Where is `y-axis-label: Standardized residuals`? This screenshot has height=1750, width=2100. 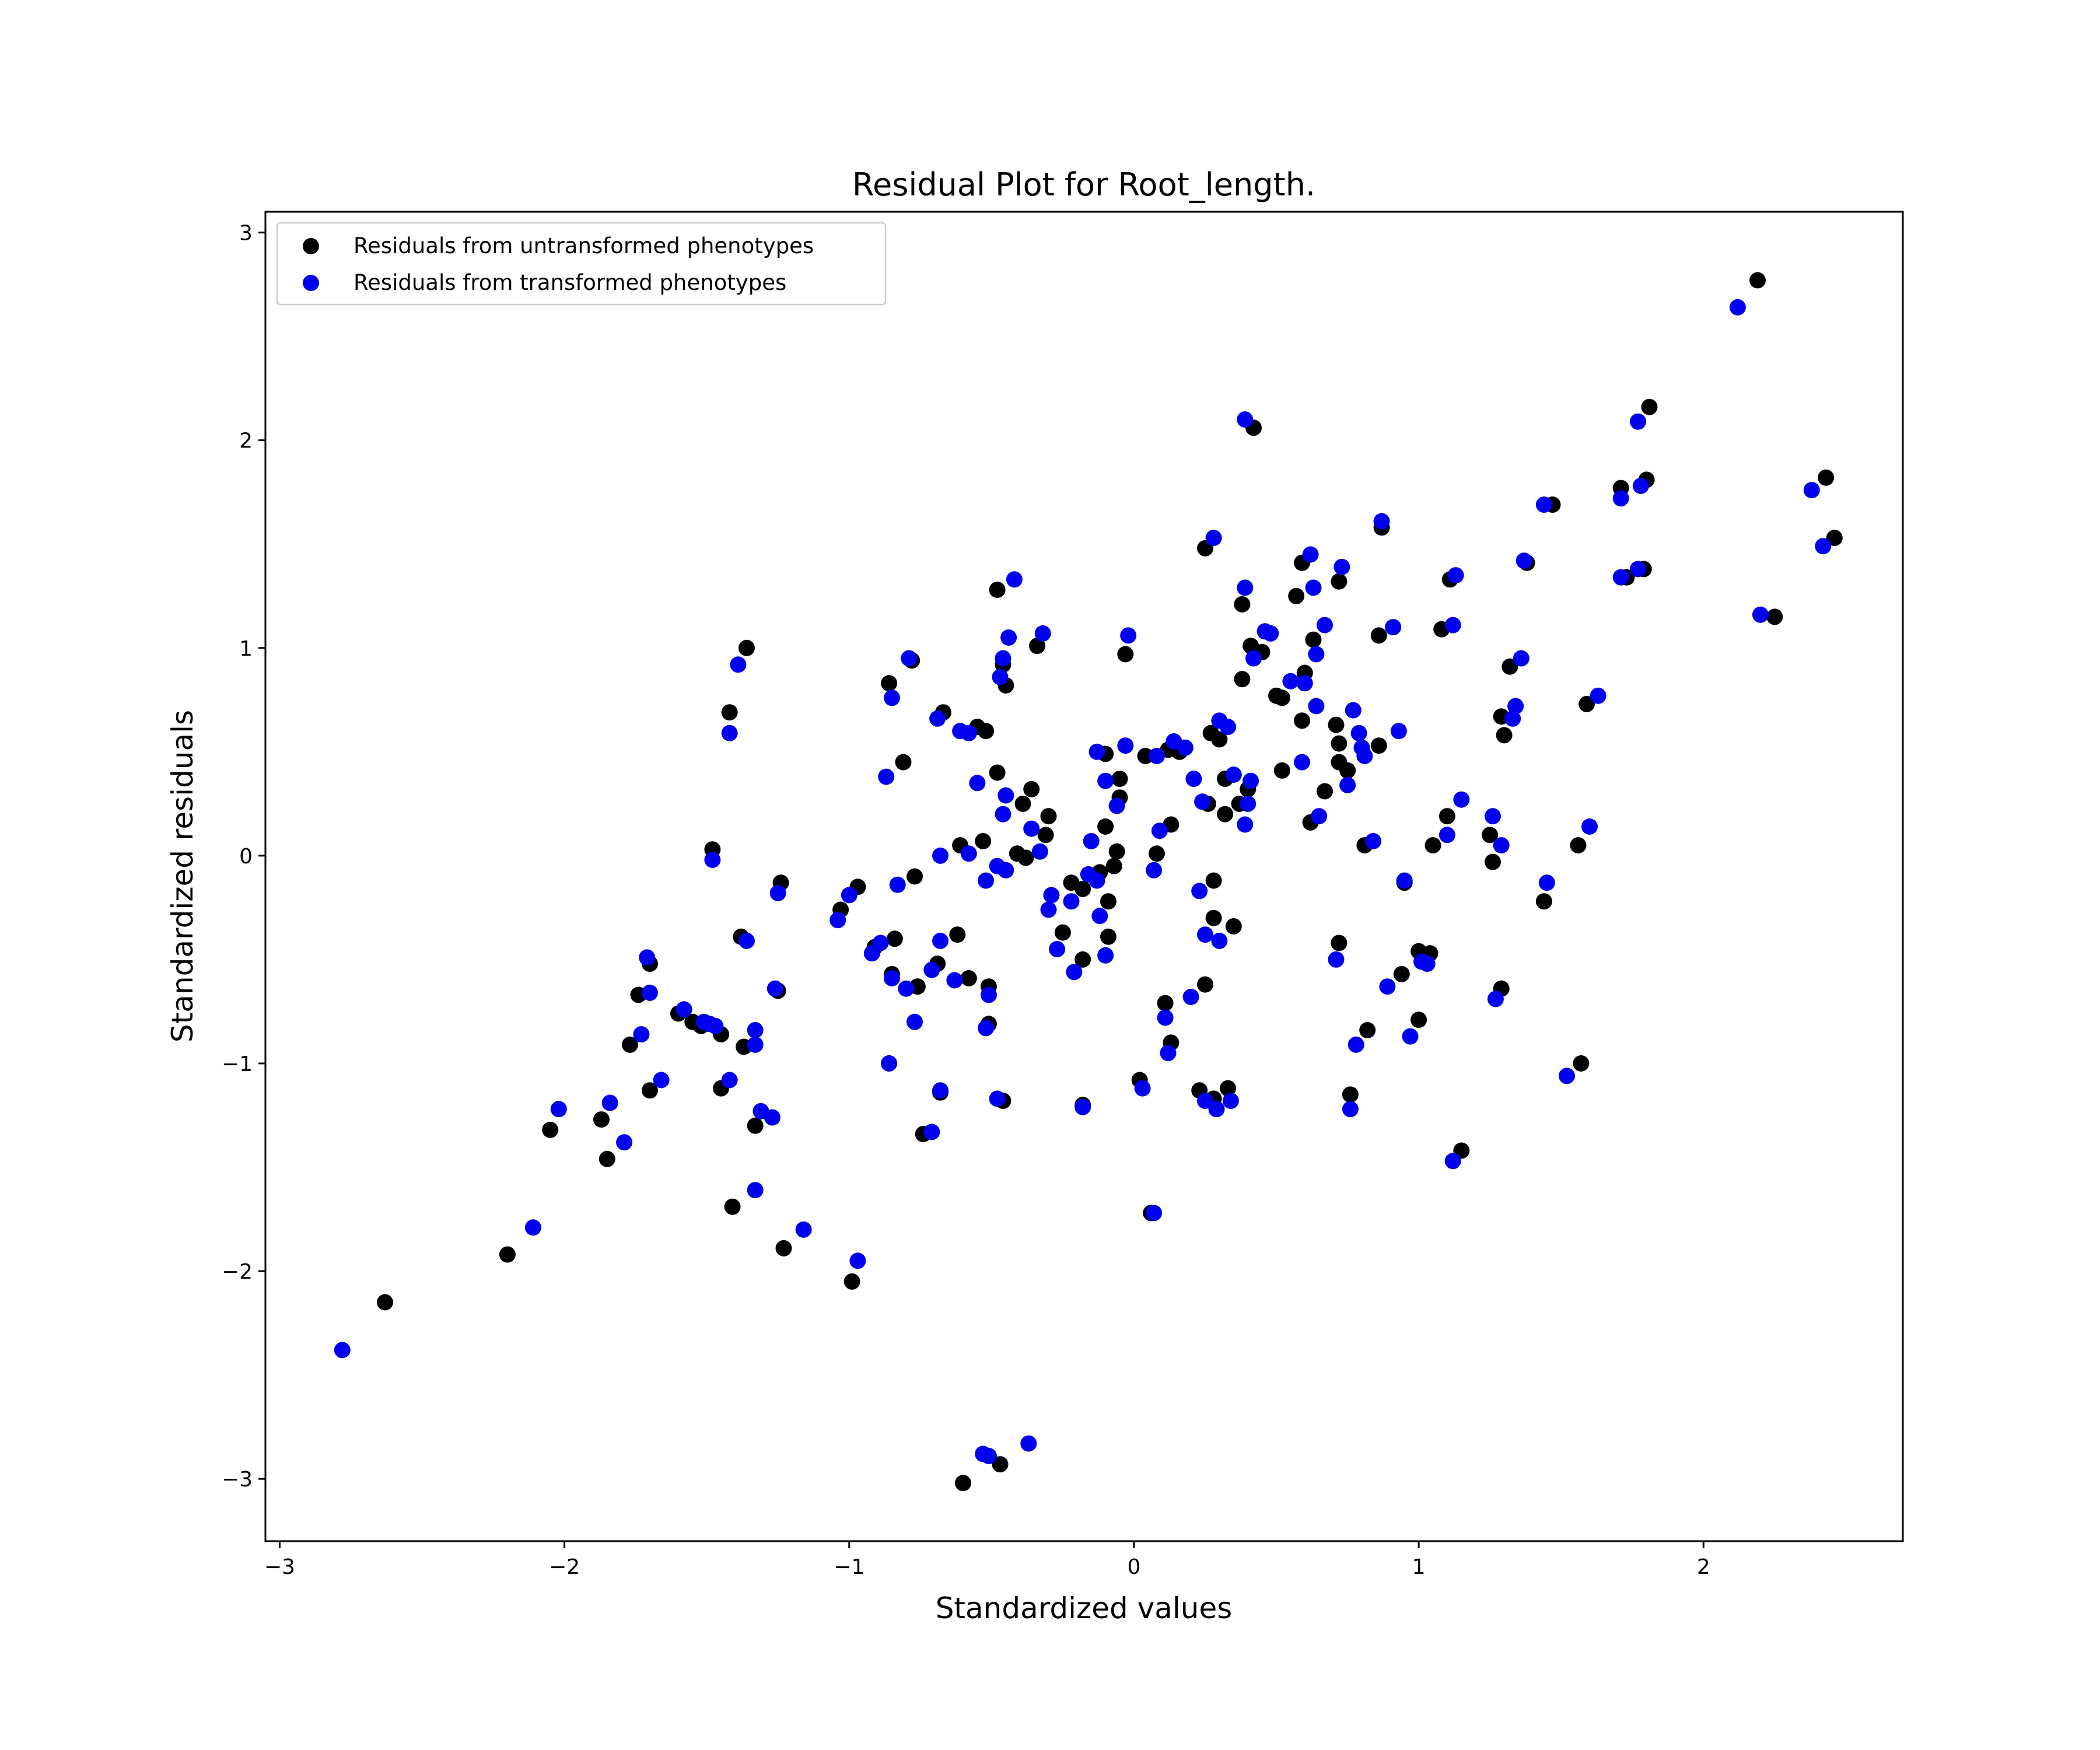
y-axis-label: Standardized residuals is located at coordinates (183, 876).